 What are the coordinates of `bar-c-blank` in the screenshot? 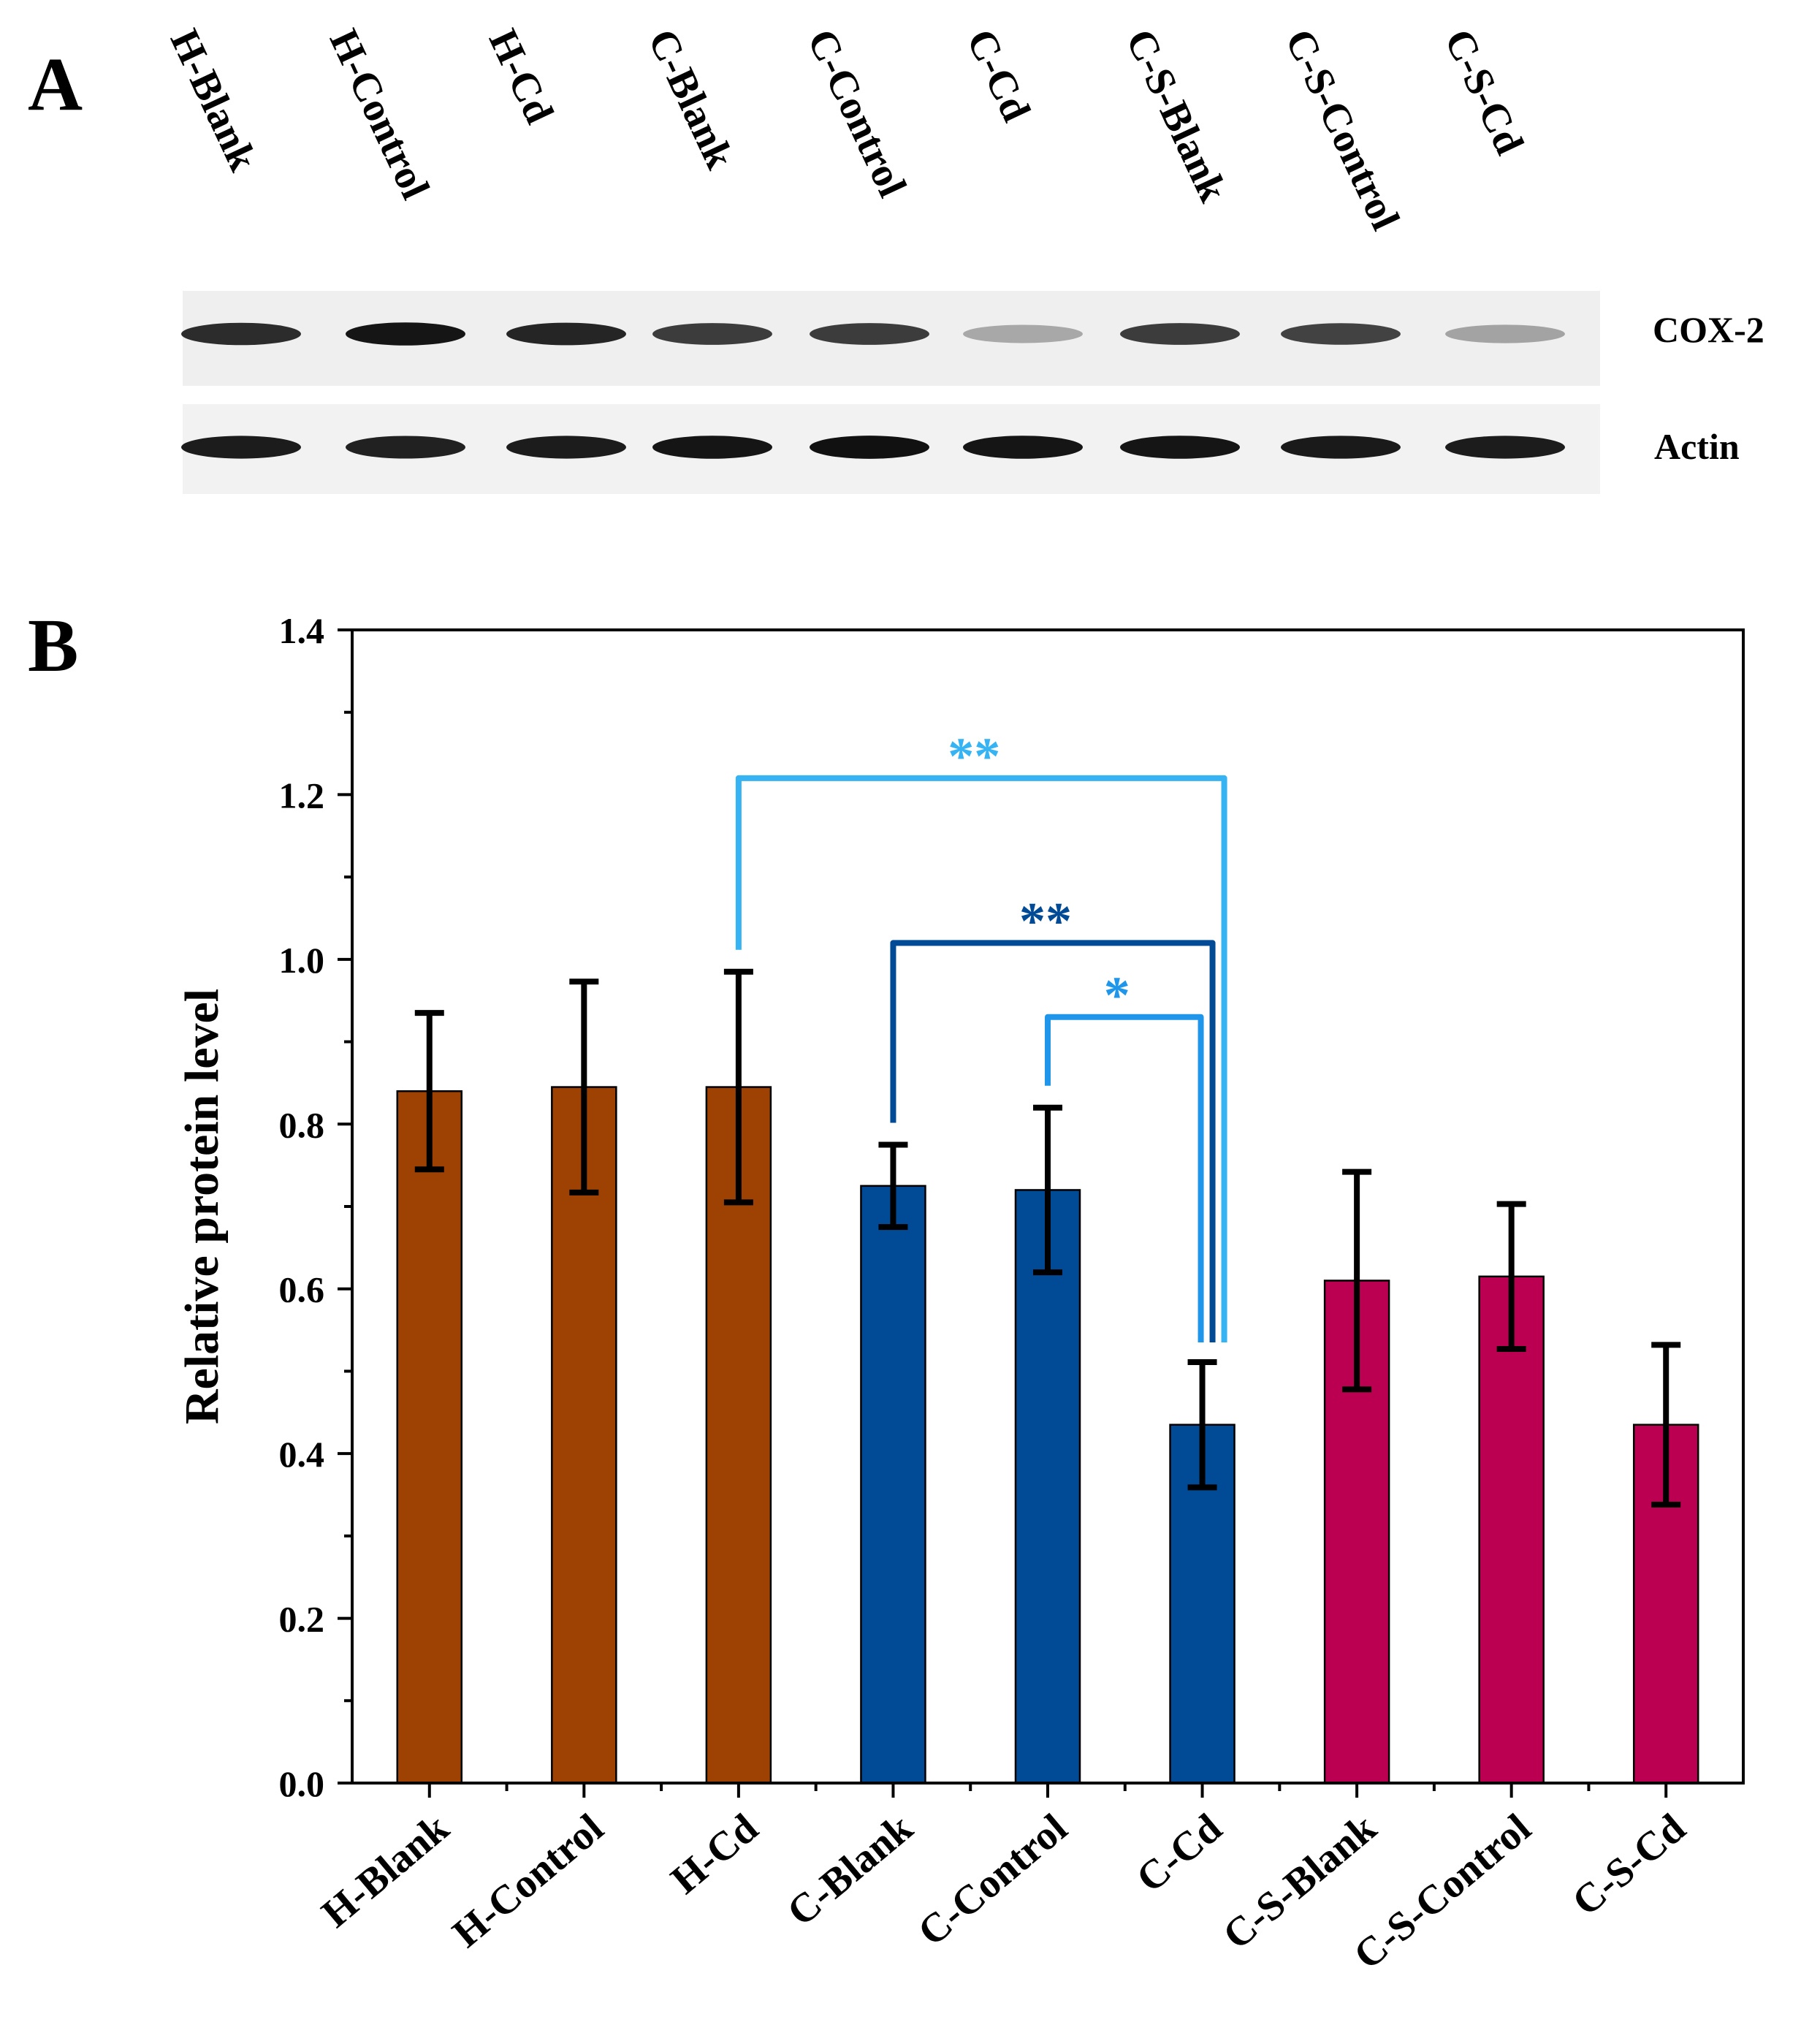 It's located at (893, 1485).